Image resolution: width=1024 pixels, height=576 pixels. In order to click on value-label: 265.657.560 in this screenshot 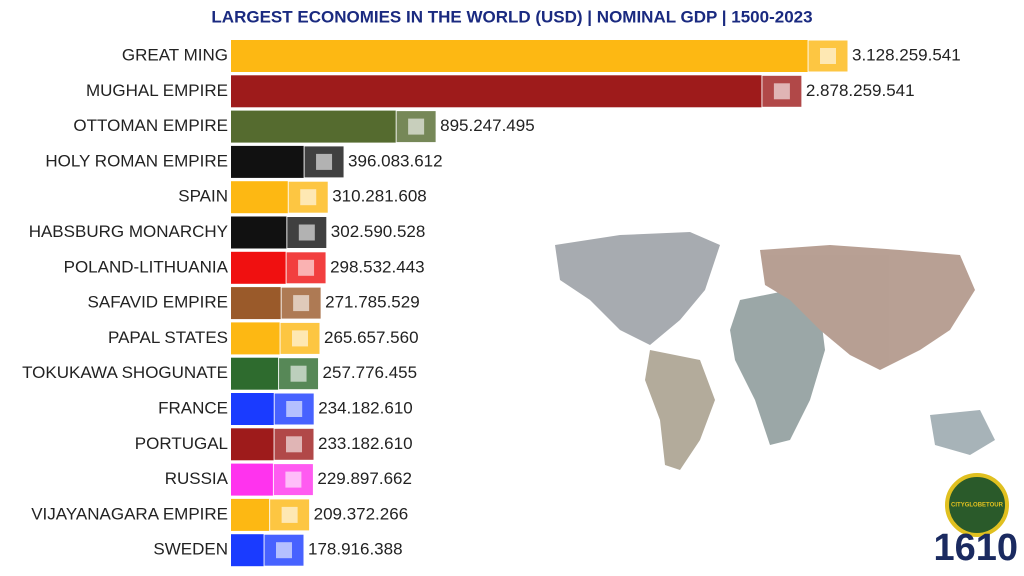, I will do `click(371, 337)`.